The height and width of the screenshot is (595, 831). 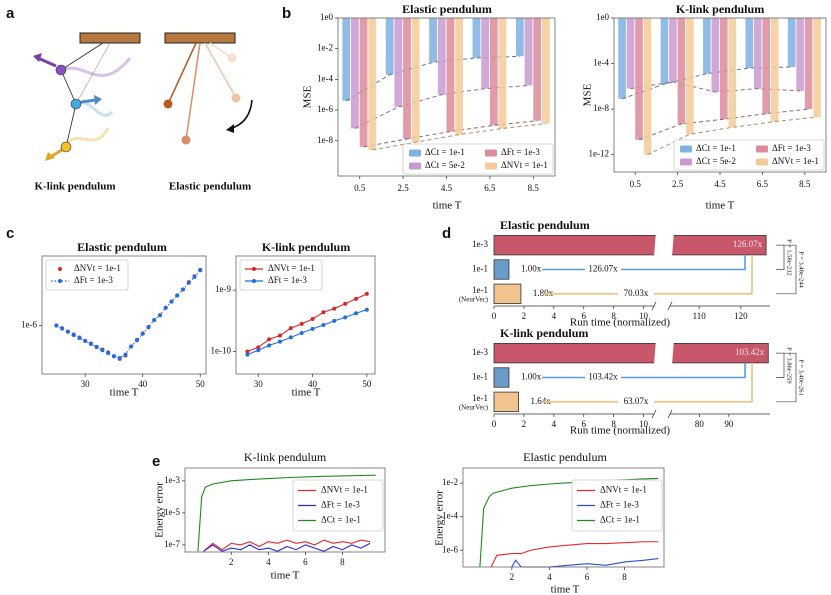 I want to click on category-sublabel: (NeurVec), so click(x=474, y=299).